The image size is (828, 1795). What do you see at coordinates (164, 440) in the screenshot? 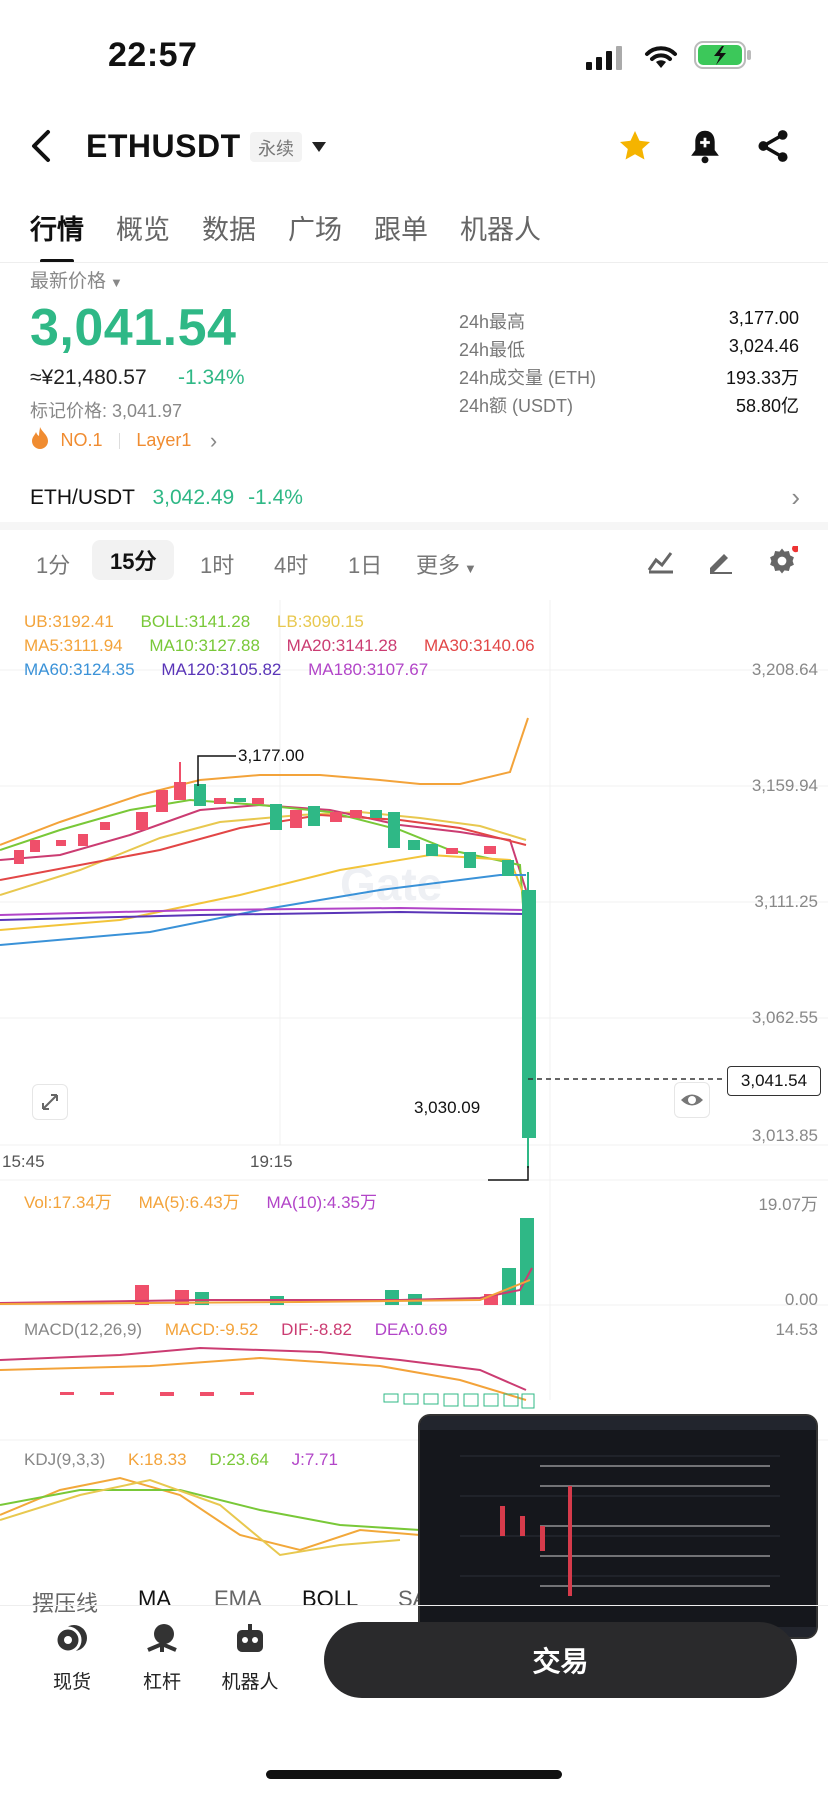
I see `sector-label: Layer1` at bounding box center [164, 440].